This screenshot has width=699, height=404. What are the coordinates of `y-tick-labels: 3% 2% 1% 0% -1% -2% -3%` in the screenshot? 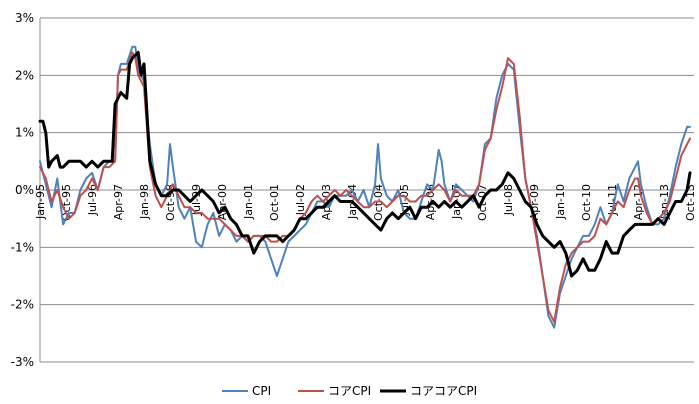 It's located at (22, 190).